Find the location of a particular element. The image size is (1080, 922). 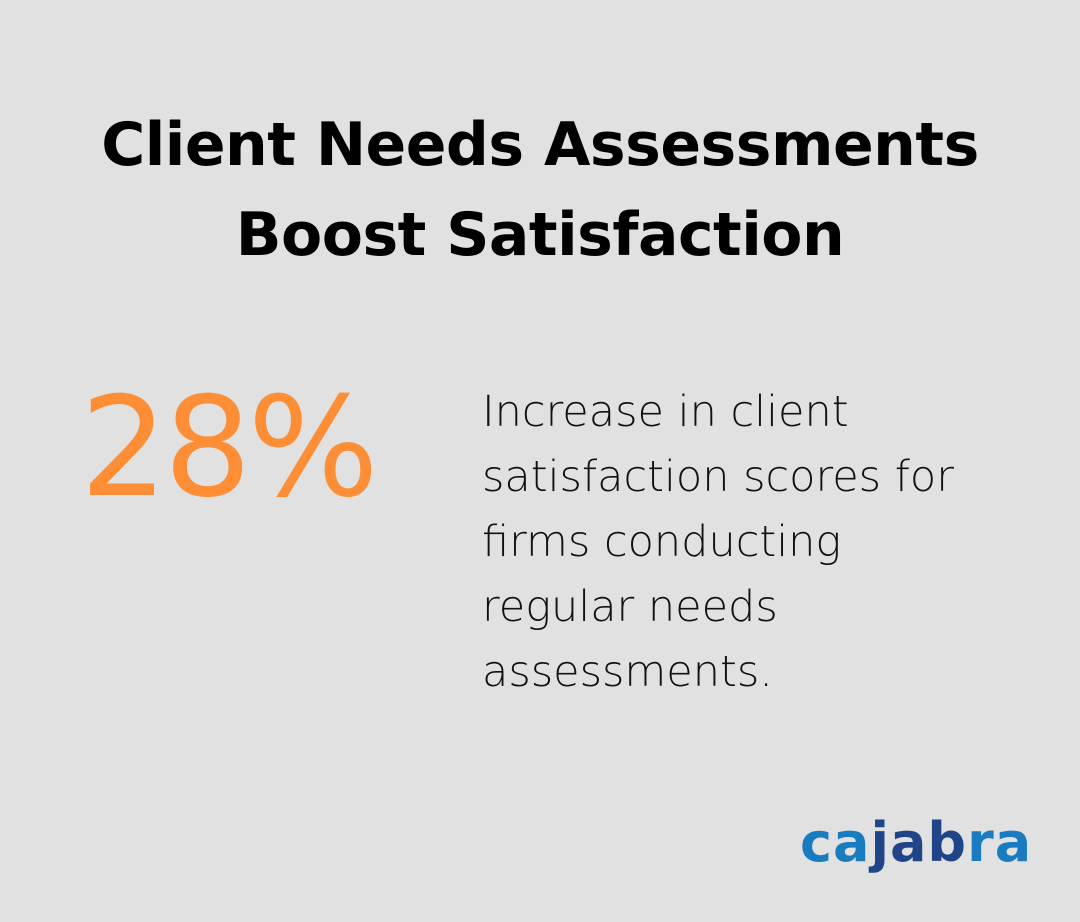

title-line-1: Client Needs Assessments is located at coordinates (540, 145).